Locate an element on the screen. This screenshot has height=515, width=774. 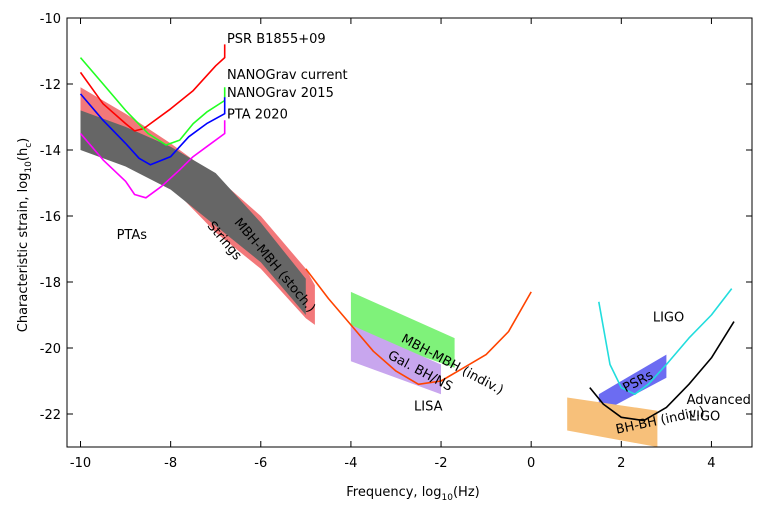
annotation-lisa: LISA is located at coordinates (428, 407).